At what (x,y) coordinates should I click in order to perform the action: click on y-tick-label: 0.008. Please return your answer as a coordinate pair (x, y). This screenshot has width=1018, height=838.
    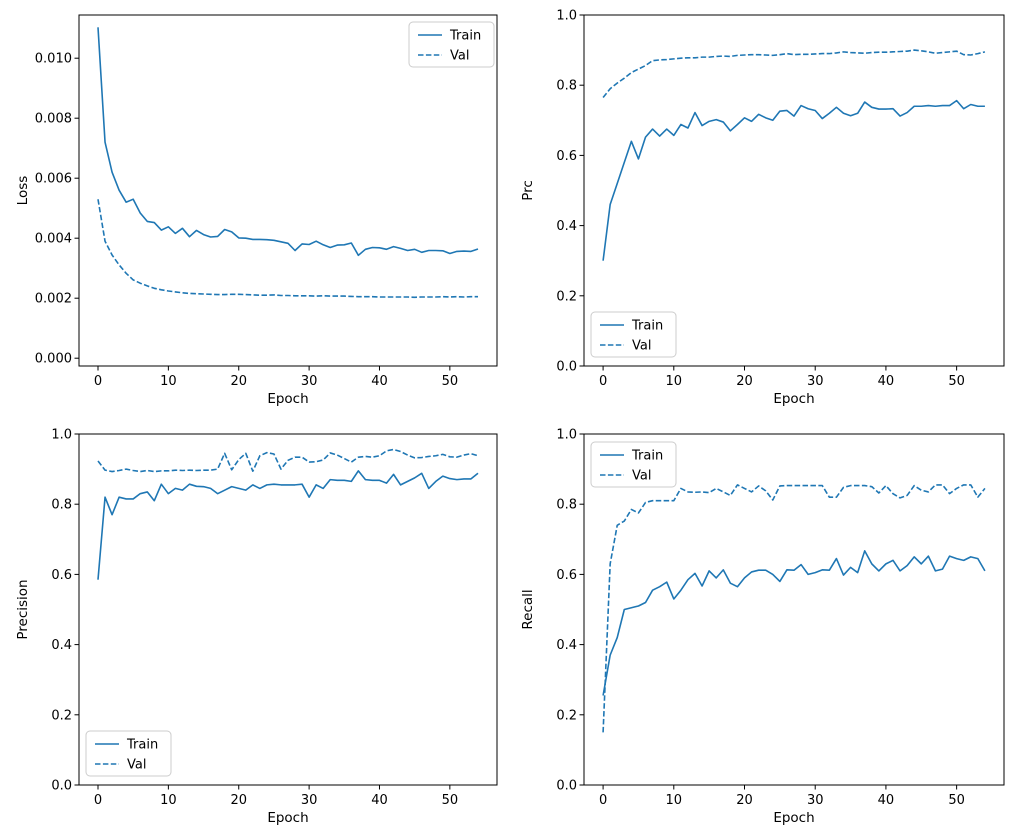
    Looking at the image, I should click on (53, 119).